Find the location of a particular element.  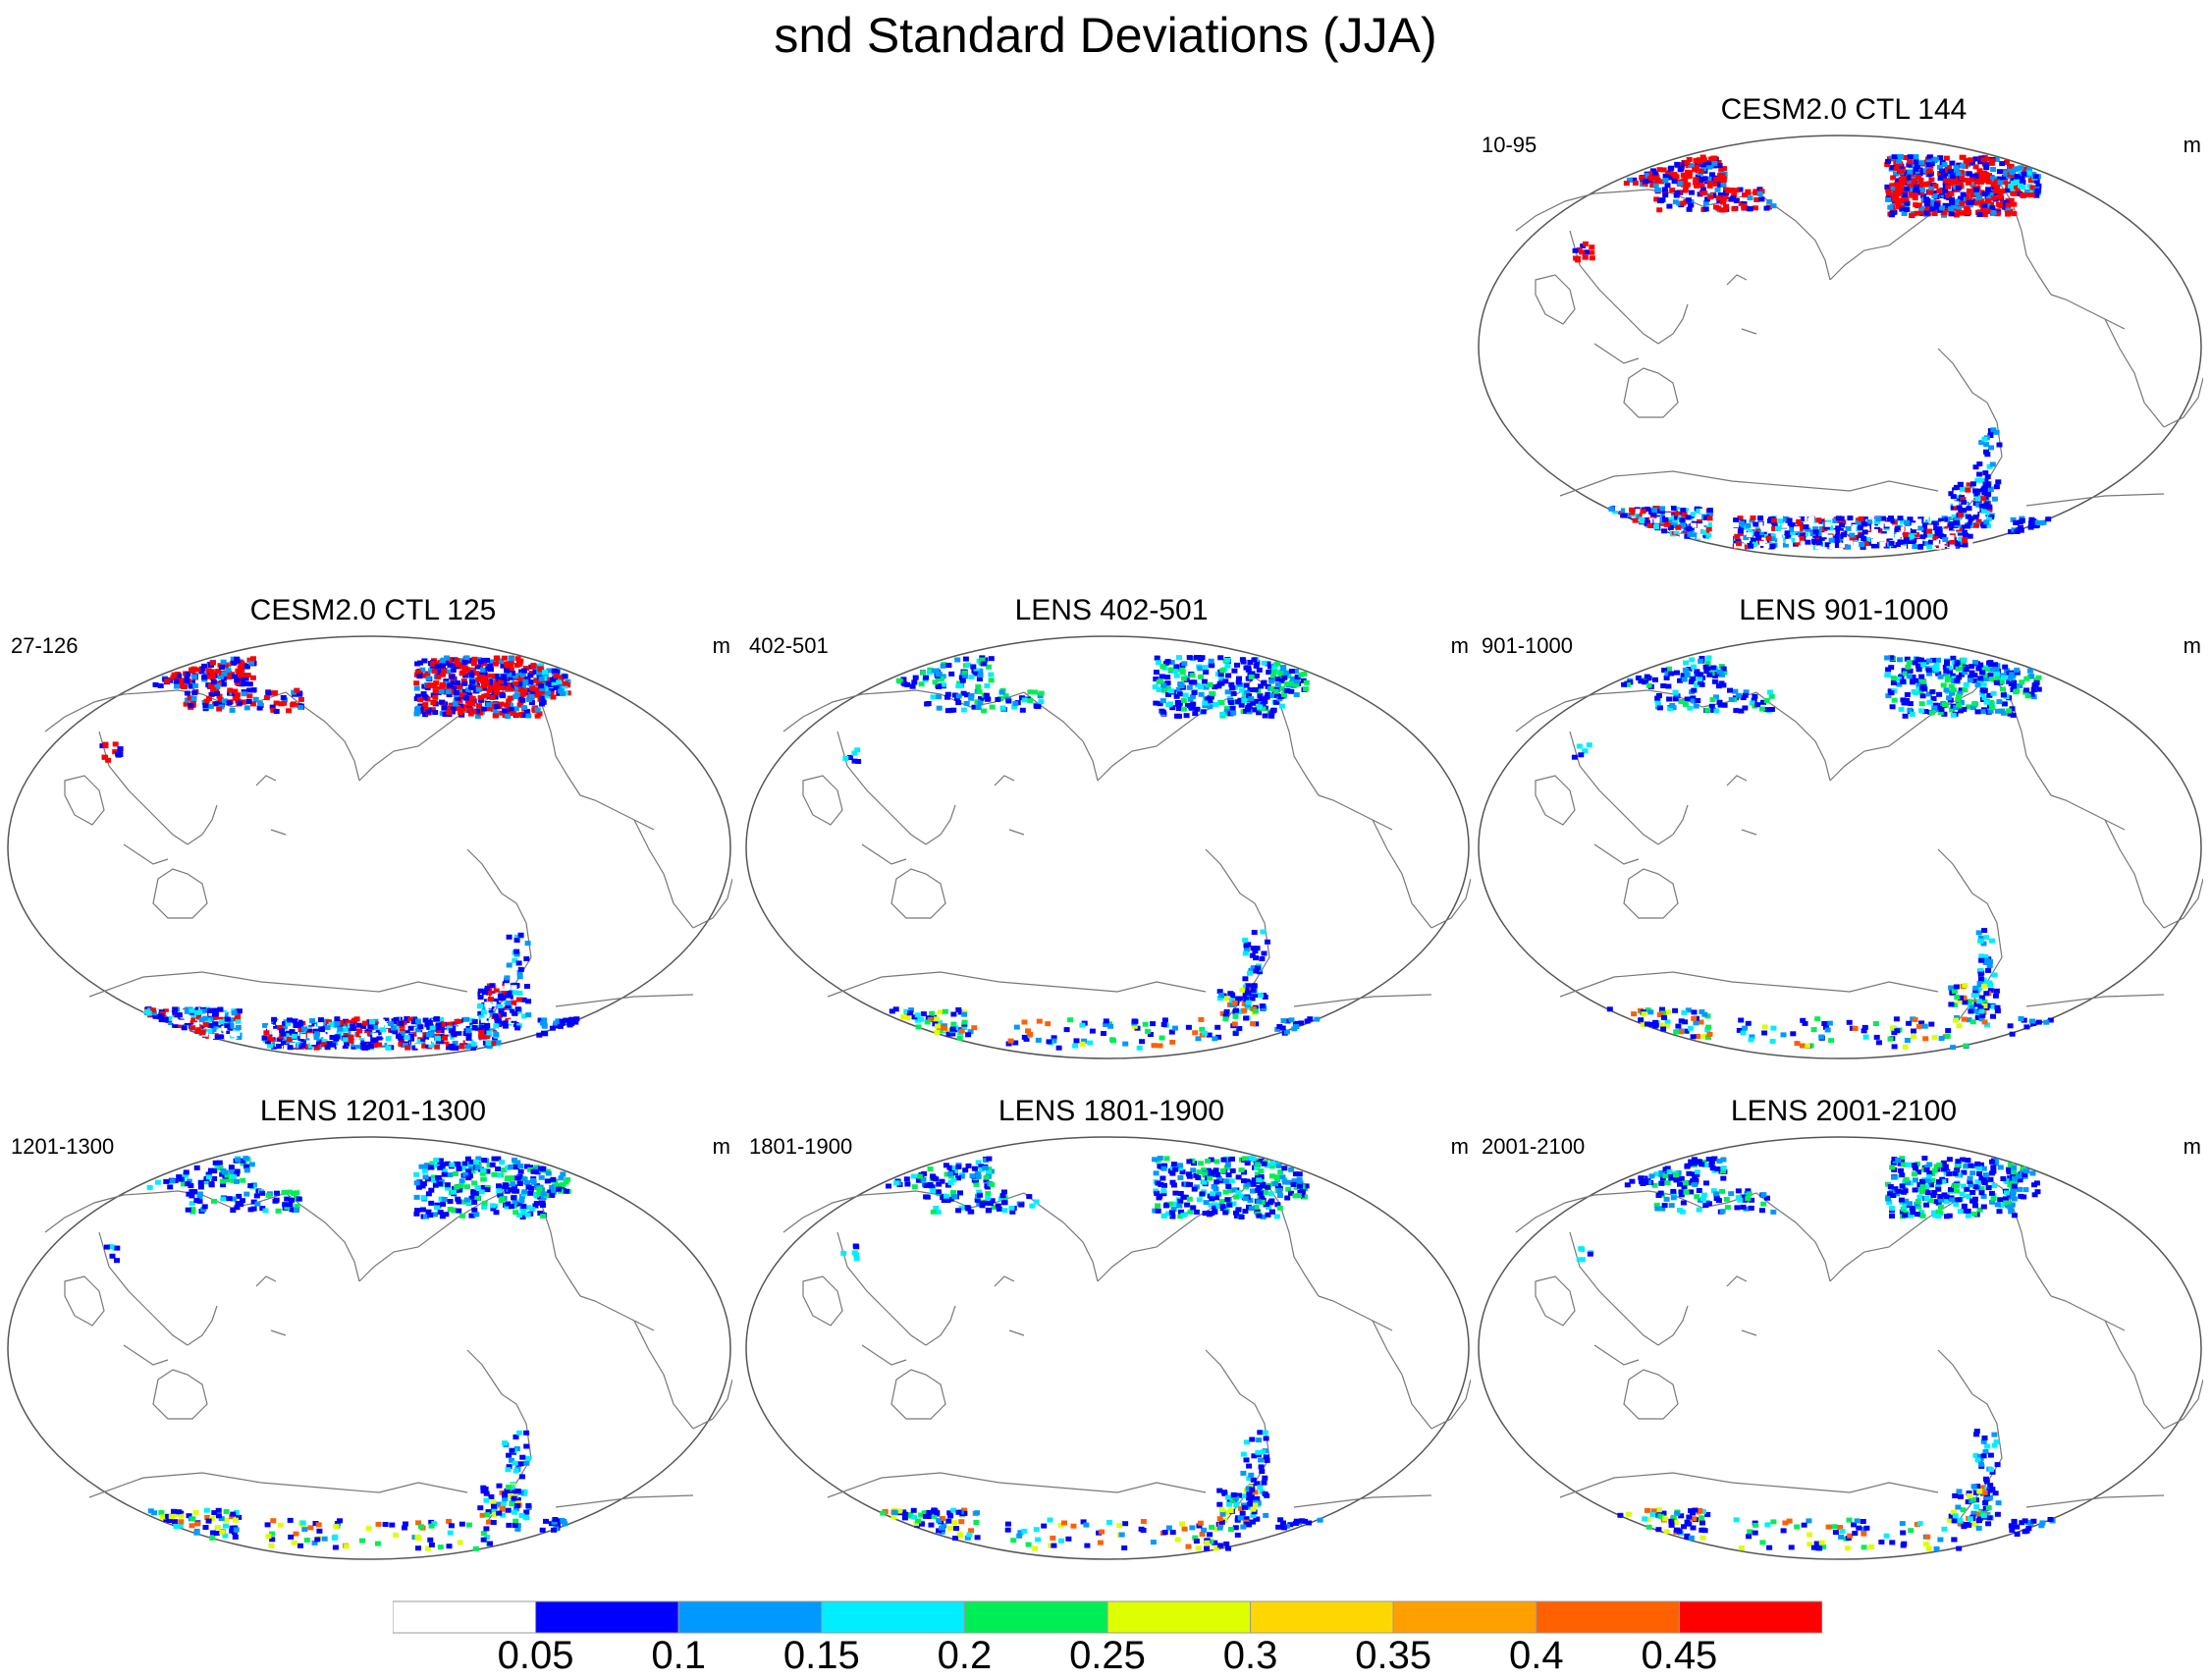

antarctic-west-snow is located at coordinates (1660, 1023).